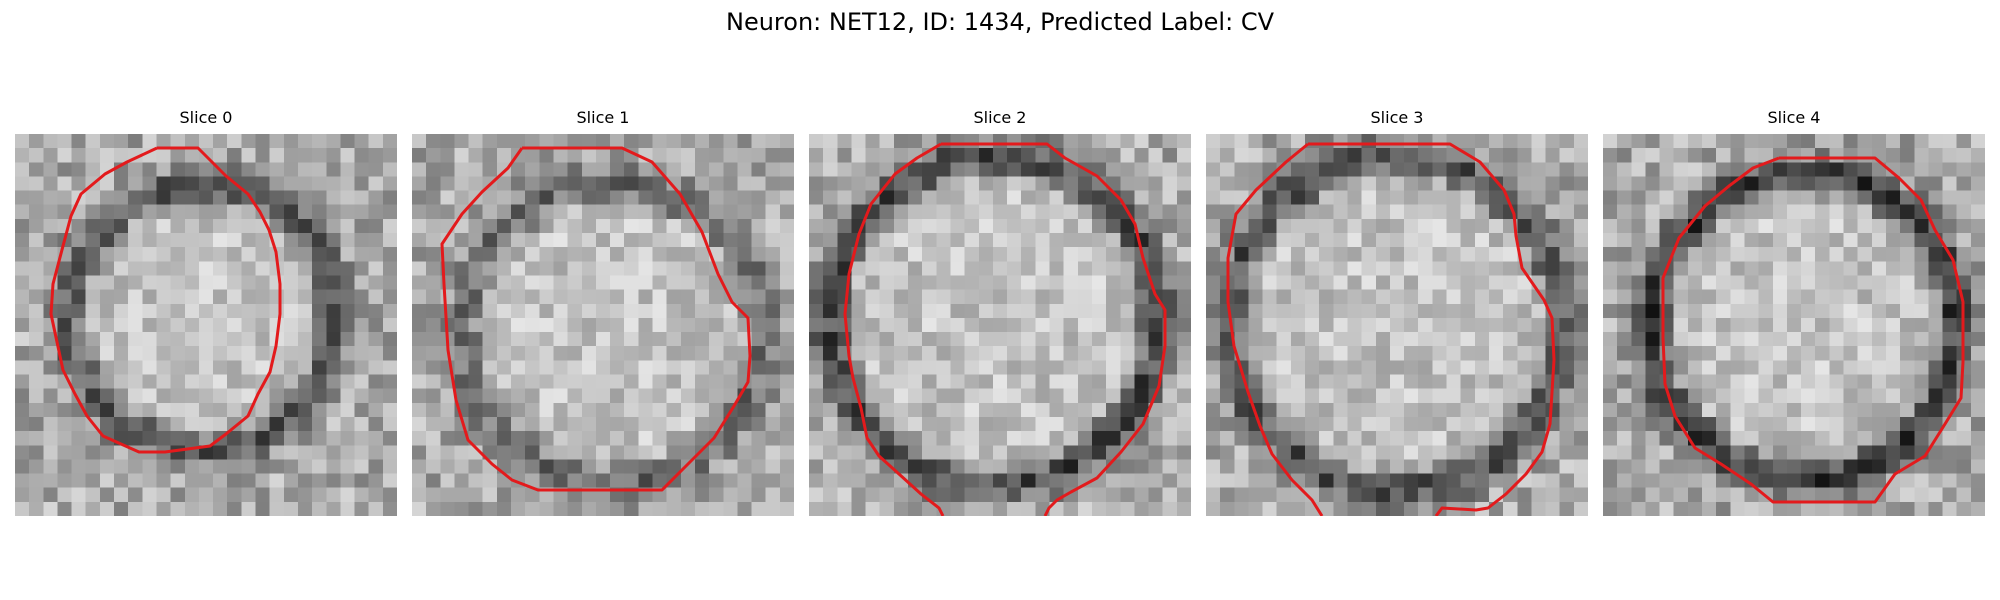 This screenshot has height=600, width=2000. What do you see at coordinates (1000, 117) in the screenshot?
I see `slice-title: Slice 2` at bounding box center [1000, 117].